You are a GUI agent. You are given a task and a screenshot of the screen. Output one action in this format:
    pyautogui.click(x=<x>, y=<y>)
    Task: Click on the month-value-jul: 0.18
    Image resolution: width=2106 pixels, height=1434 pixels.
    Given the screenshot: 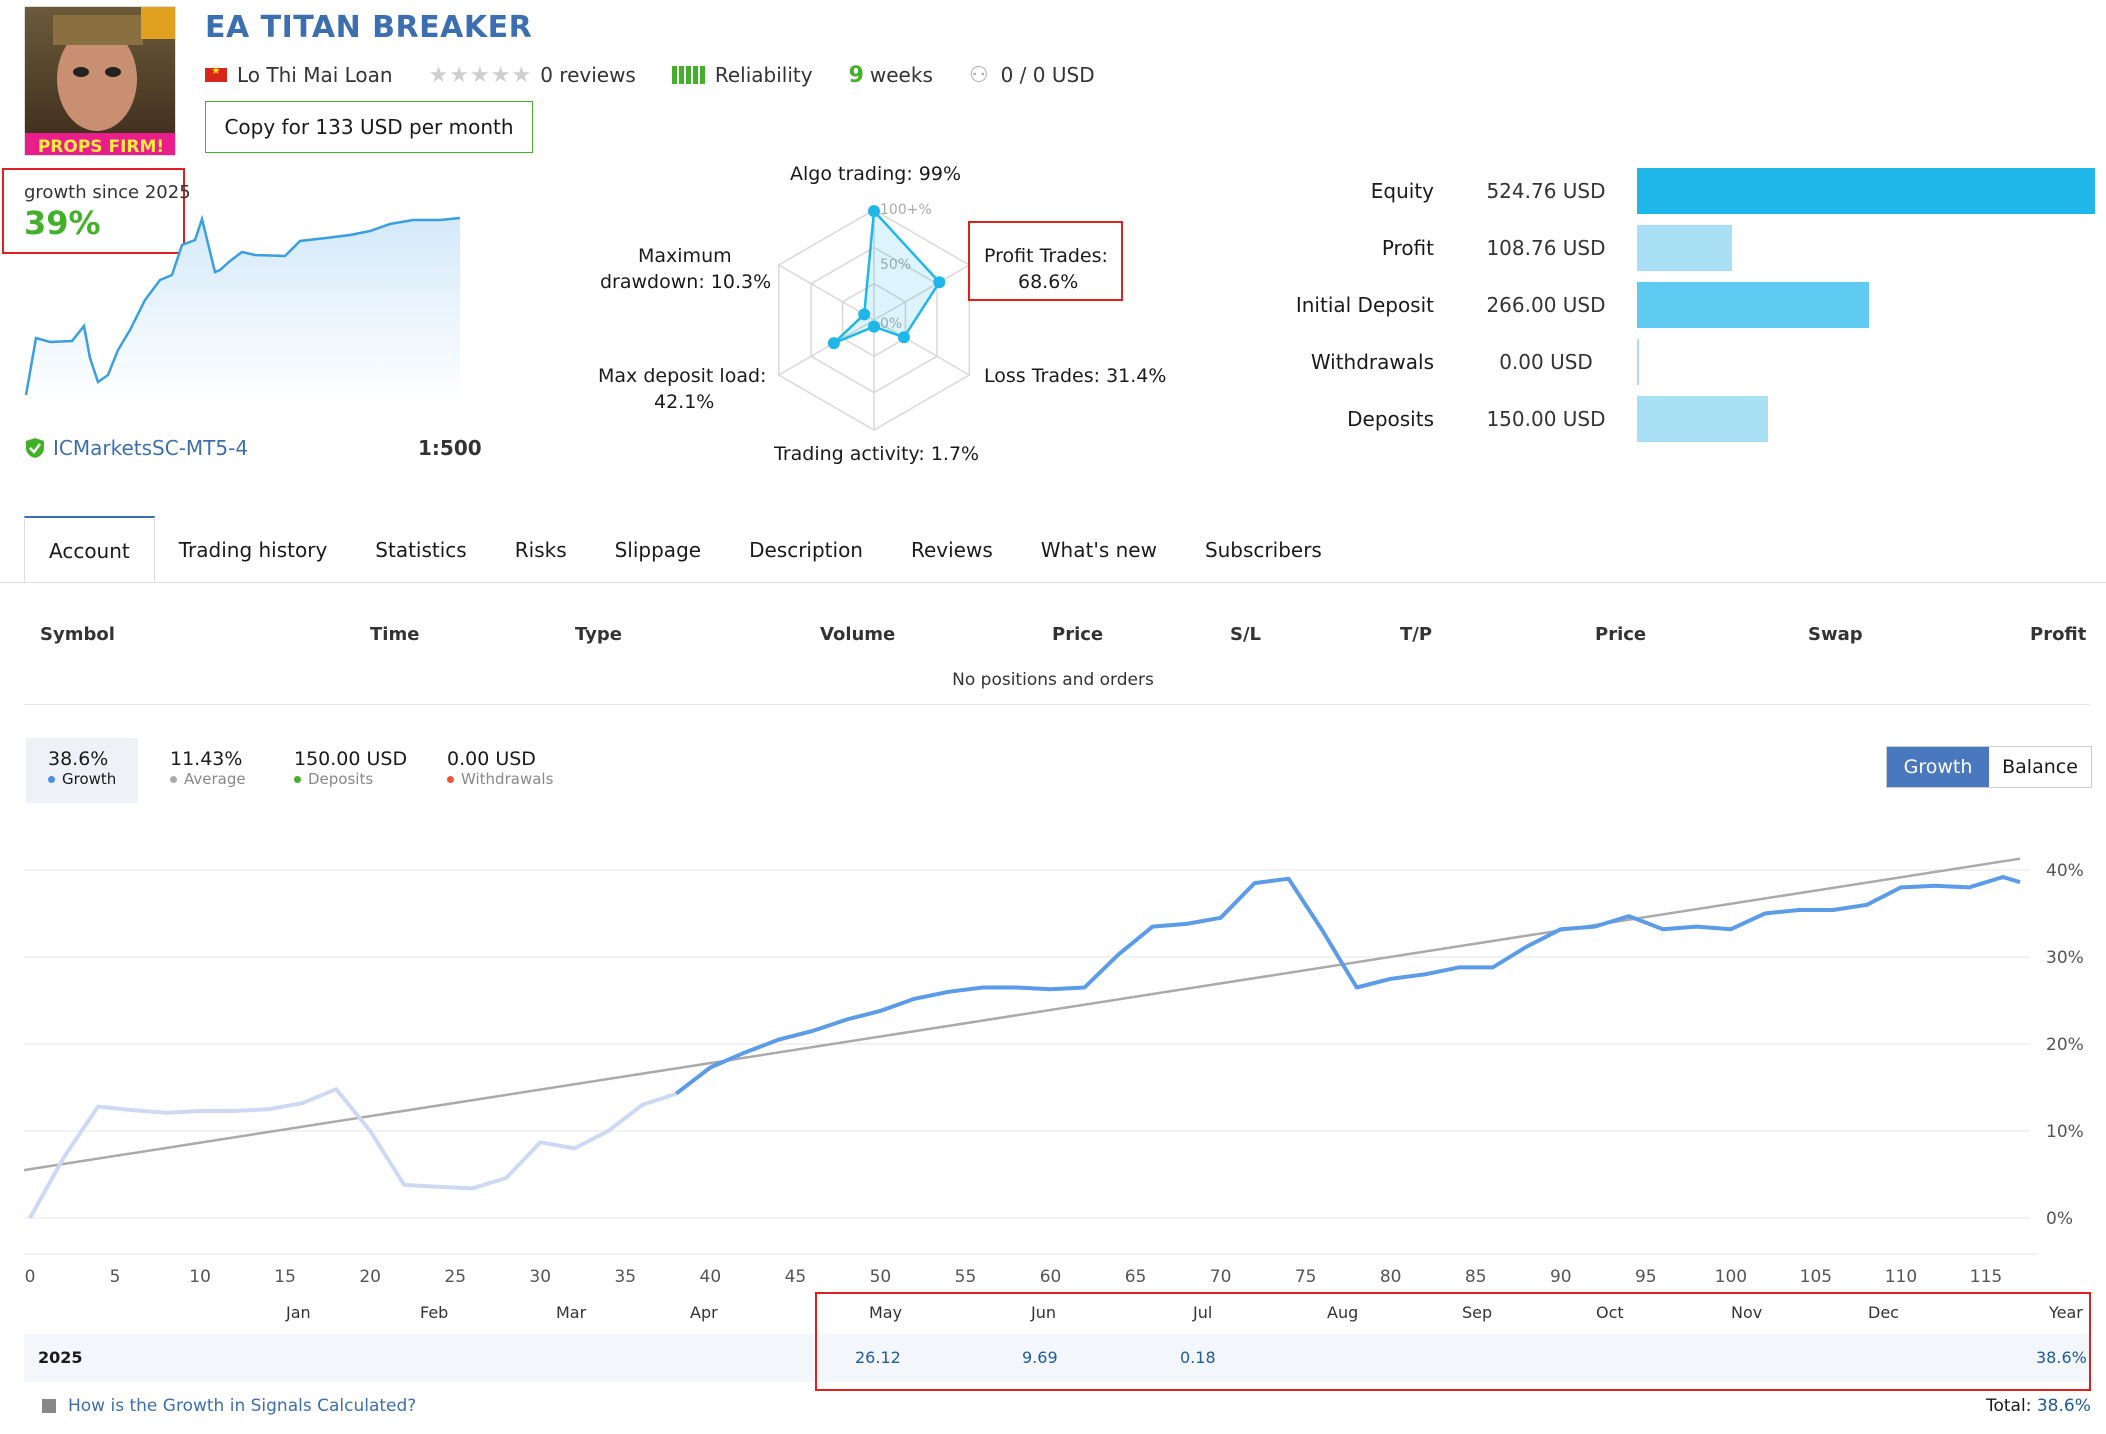 What is the action you would take?
    pyautogui.click(x=1198, y=1357)
    